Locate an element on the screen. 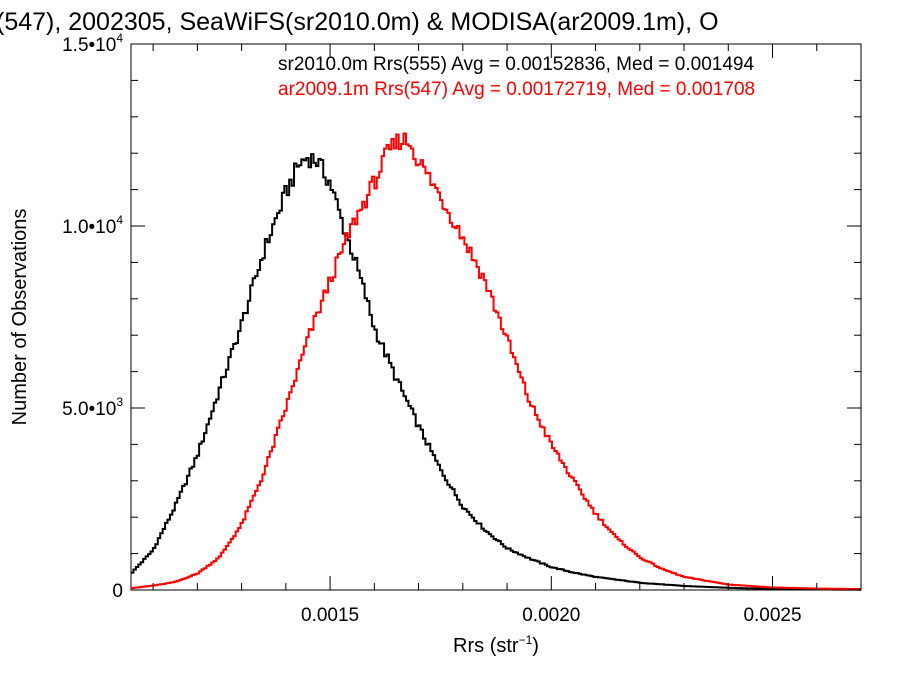  y-tick-label: 0 is located at coordinates (117, 591).